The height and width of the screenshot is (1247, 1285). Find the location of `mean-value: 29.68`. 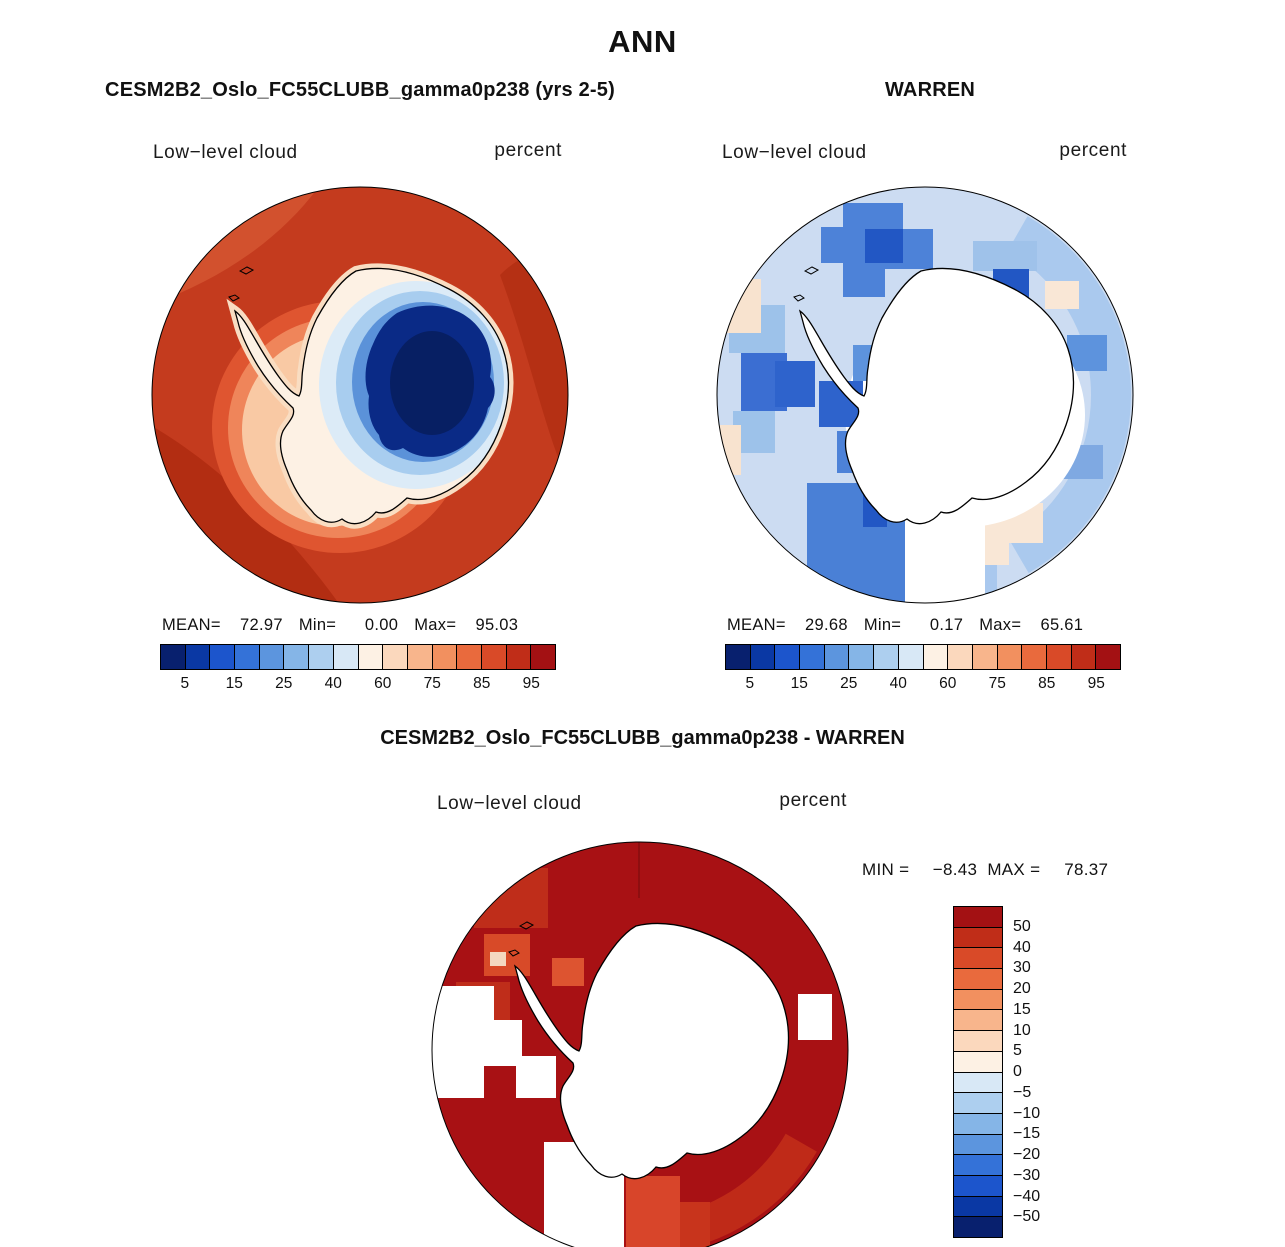

mean-value: 29.68 is located at coordinates (826, 625).